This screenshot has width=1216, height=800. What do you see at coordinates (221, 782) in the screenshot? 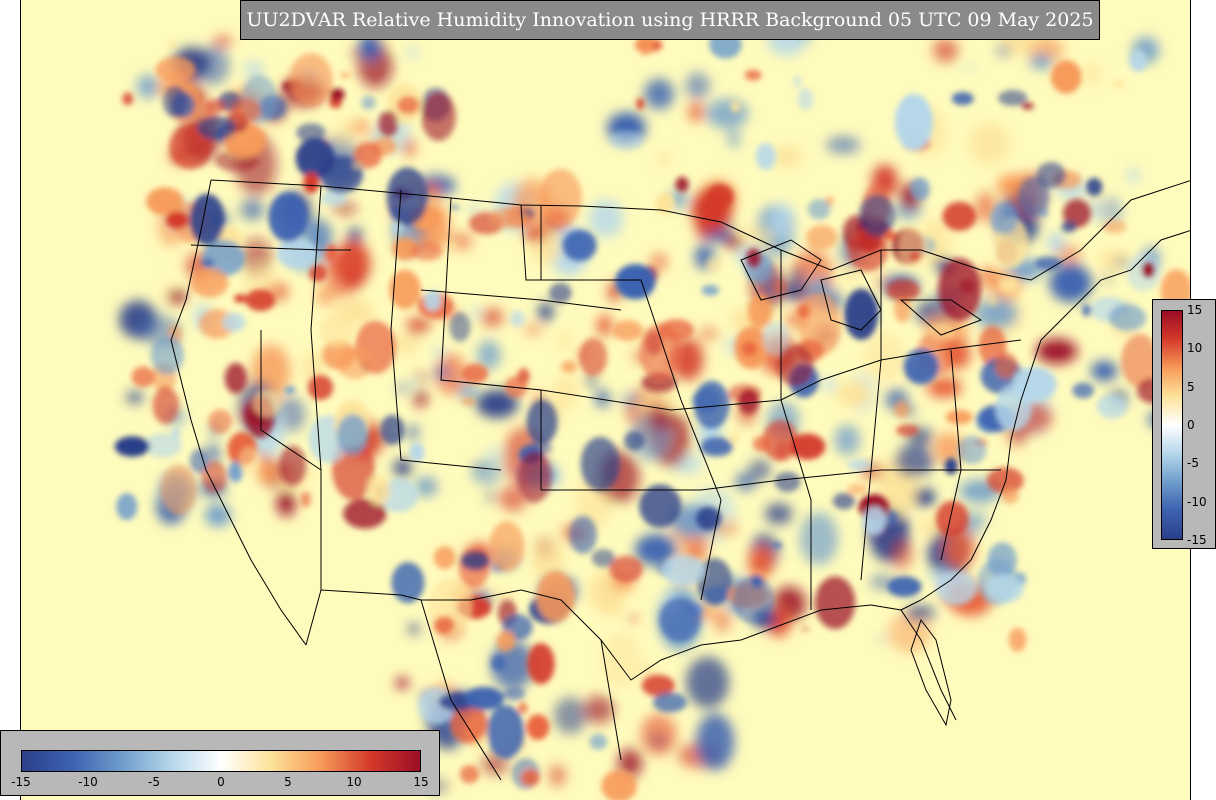
I see `colorbar-tick-label: 0` at bounding box center [221, 782].